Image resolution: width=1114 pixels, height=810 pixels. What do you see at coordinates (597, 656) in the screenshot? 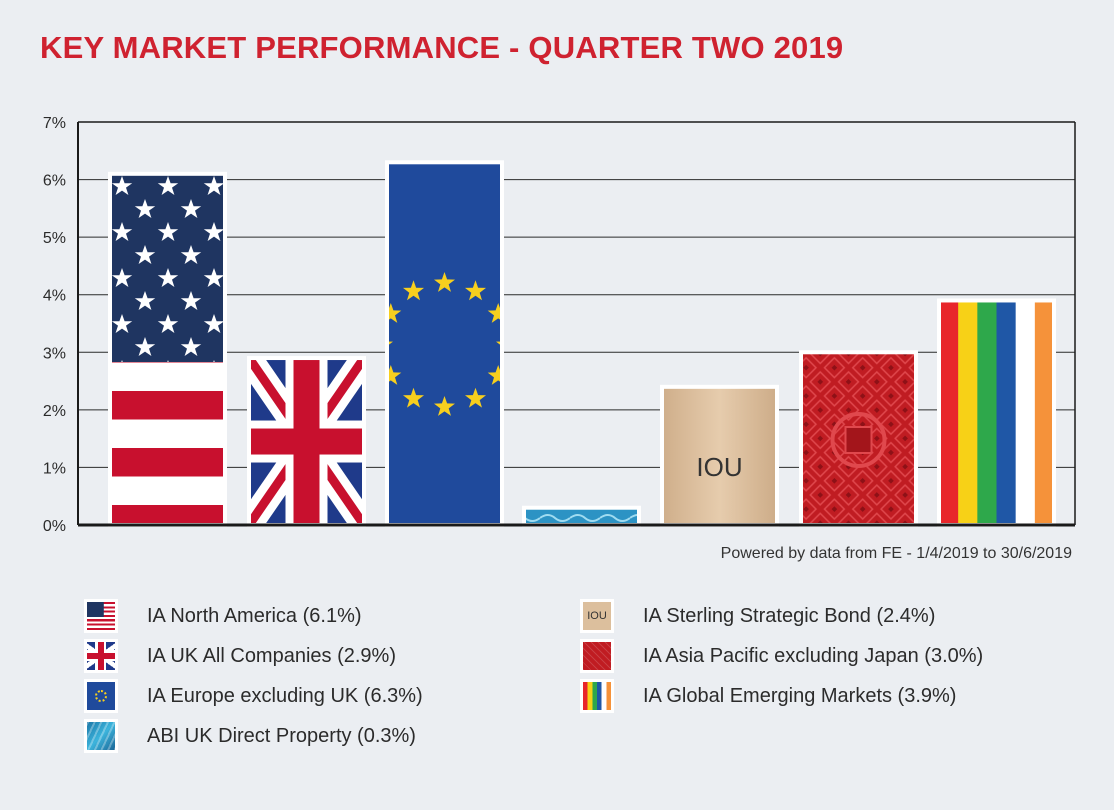
I see `asian-pattern-icon` at bounding box center [597, 656].